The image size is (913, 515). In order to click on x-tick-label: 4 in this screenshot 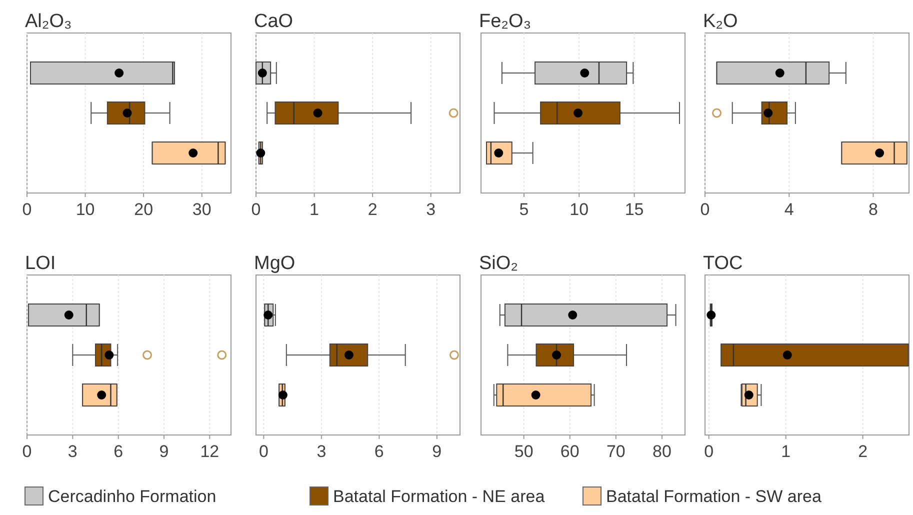, I will do `click(789, 209)`.